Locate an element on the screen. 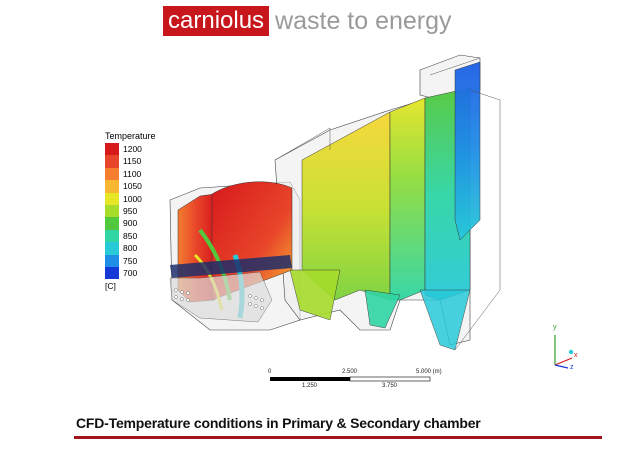 The width and height of the screenshot is (641, 455). legend-entry: 950 is located at coordinates (130, 211).